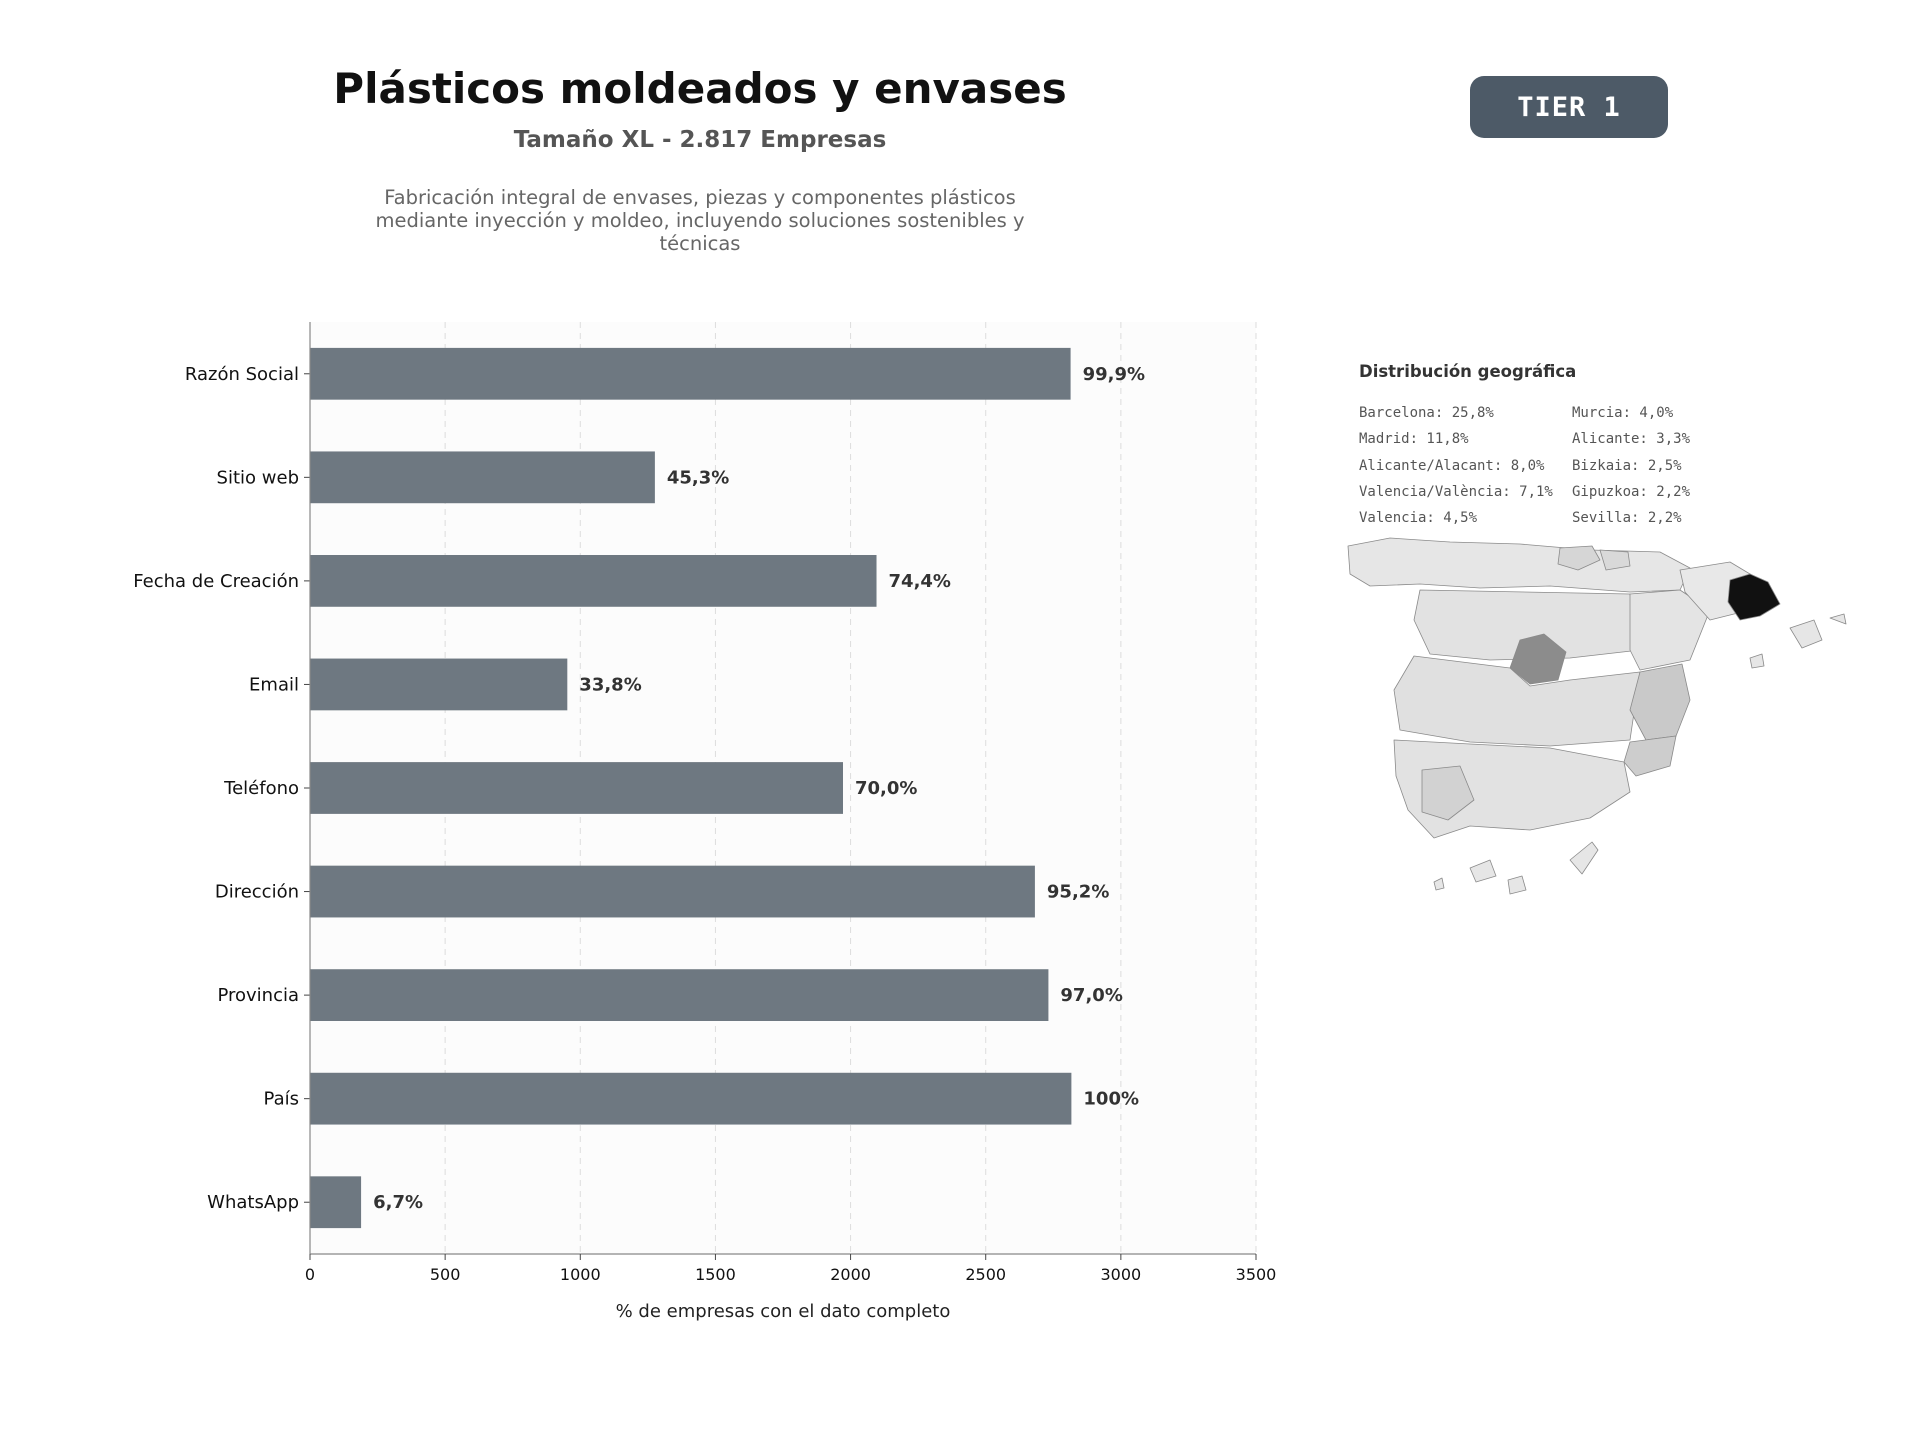 The width and height of the screenshot is (1920, 1440). Describe the element at coordinates (1631, 439) in the screenshot. I see `geo-item: Alicante: 3,3%` at that location.